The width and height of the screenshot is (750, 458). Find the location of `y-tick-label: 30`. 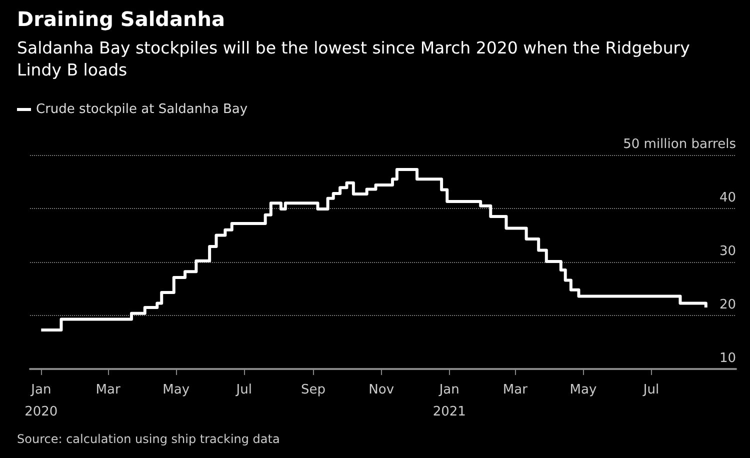

y-tick-label: 30 is located at coordinates (727, 251).